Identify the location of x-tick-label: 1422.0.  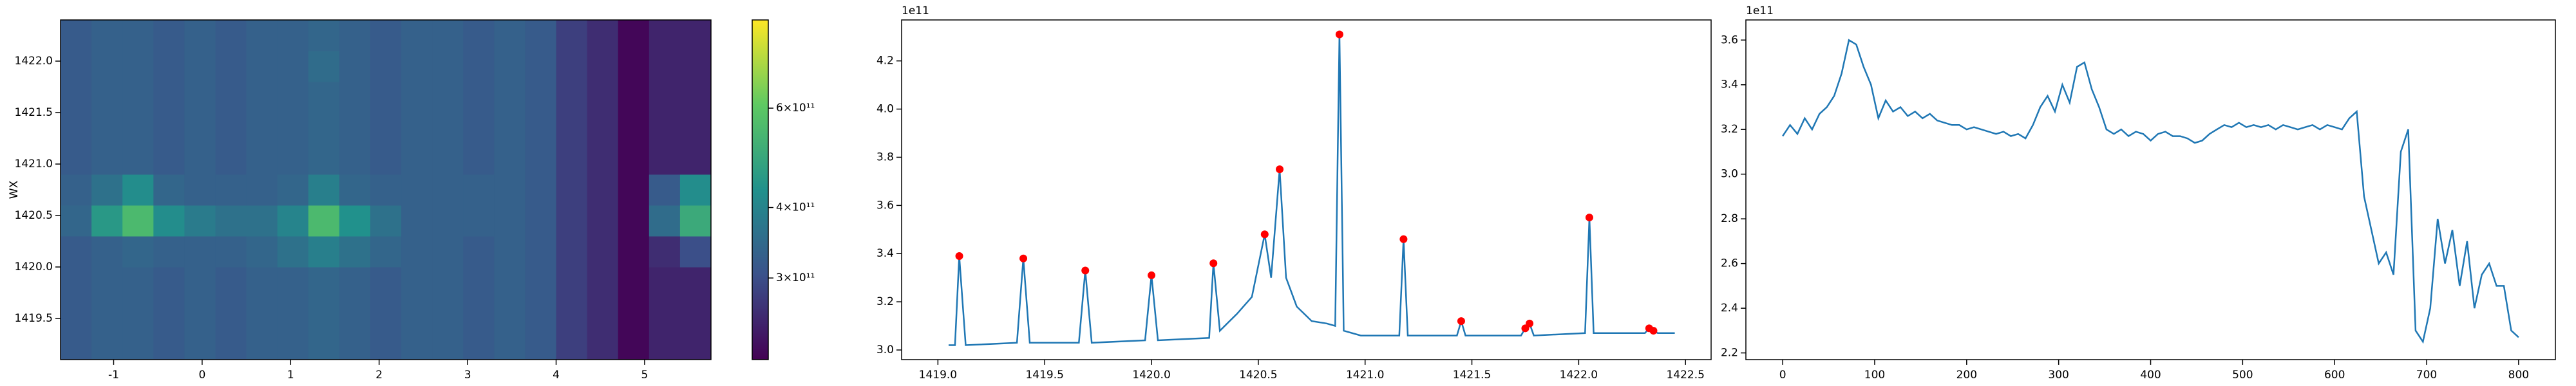
(1579, 375).